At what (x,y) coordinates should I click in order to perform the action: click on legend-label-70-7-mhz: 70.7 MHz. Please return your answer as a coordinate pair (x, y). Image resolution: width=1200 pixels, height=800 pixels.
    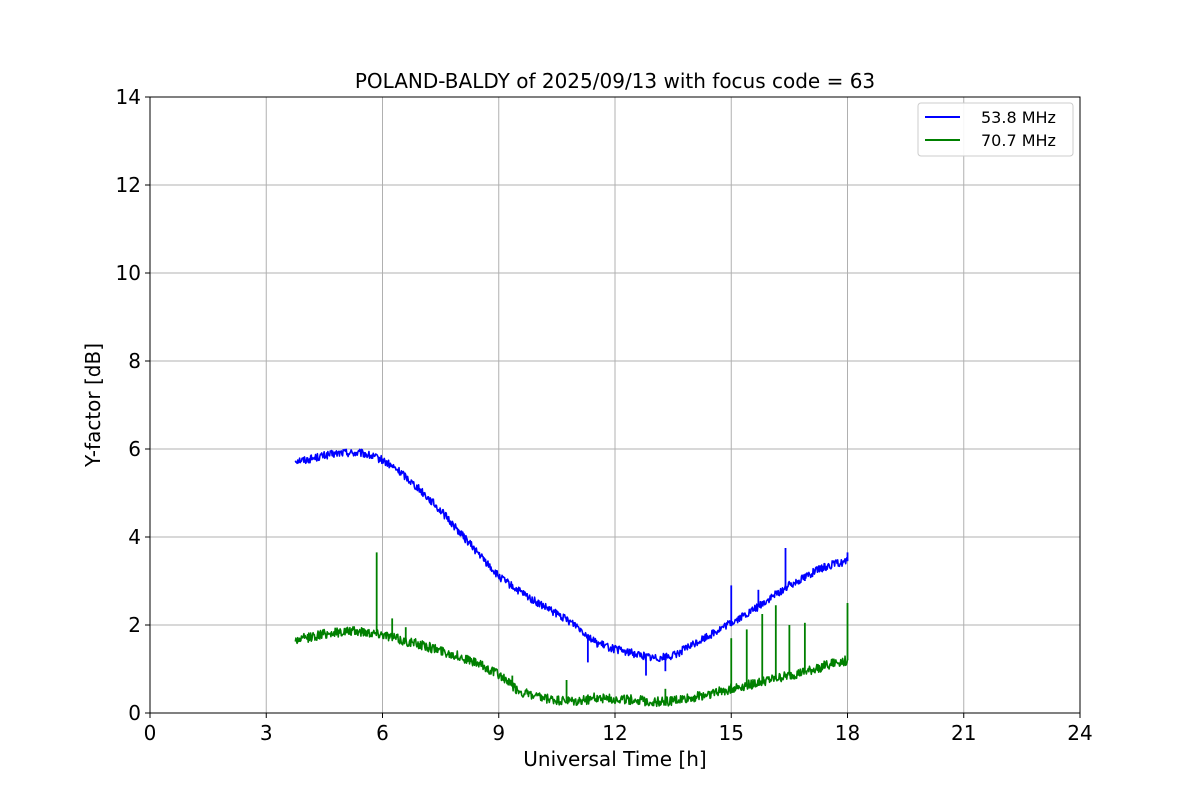
    Looking at the image, I should click on (1018, 140).